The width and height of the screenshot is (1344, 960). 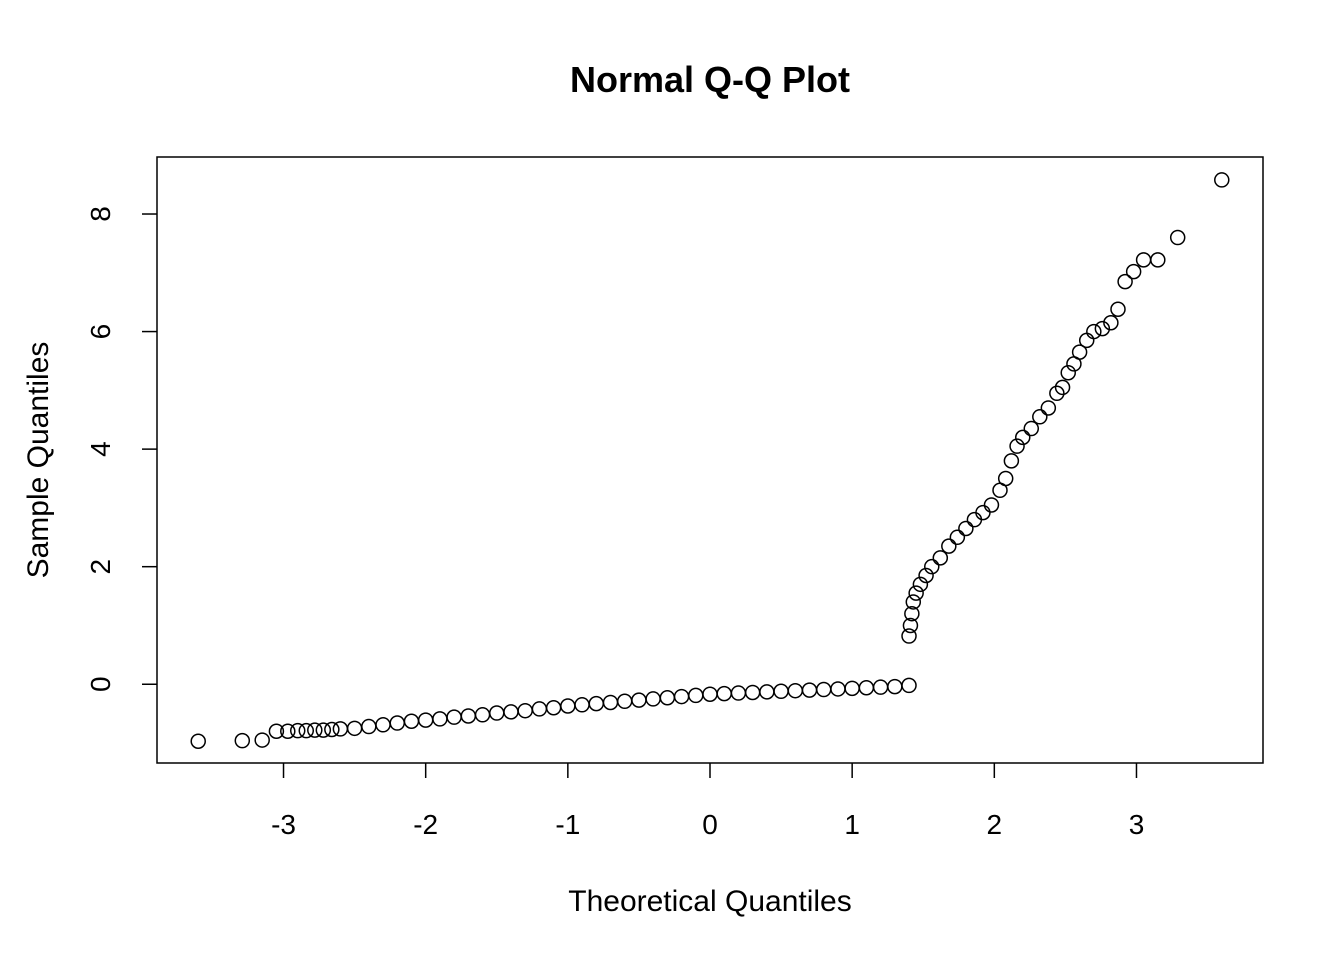 What do you see at coordinates (567, 824) in the screenshot?
I see `x-tick-label: -1` at bounding box center [567, 824].